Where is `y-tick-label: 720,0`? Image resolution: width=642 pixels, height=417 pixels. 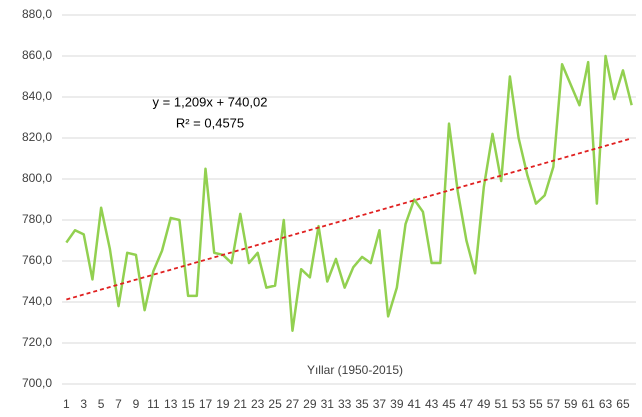 y-tick-label: 720,0 is located at coordinates (37, 342).